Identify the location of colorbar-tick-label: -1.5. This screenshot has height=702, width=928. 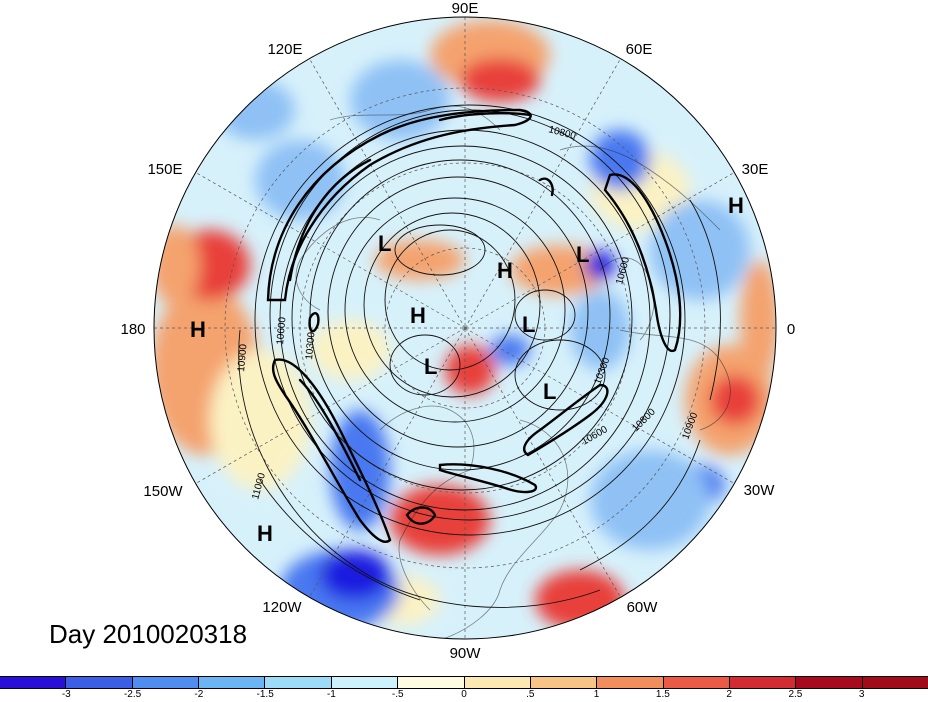
(265, 694).